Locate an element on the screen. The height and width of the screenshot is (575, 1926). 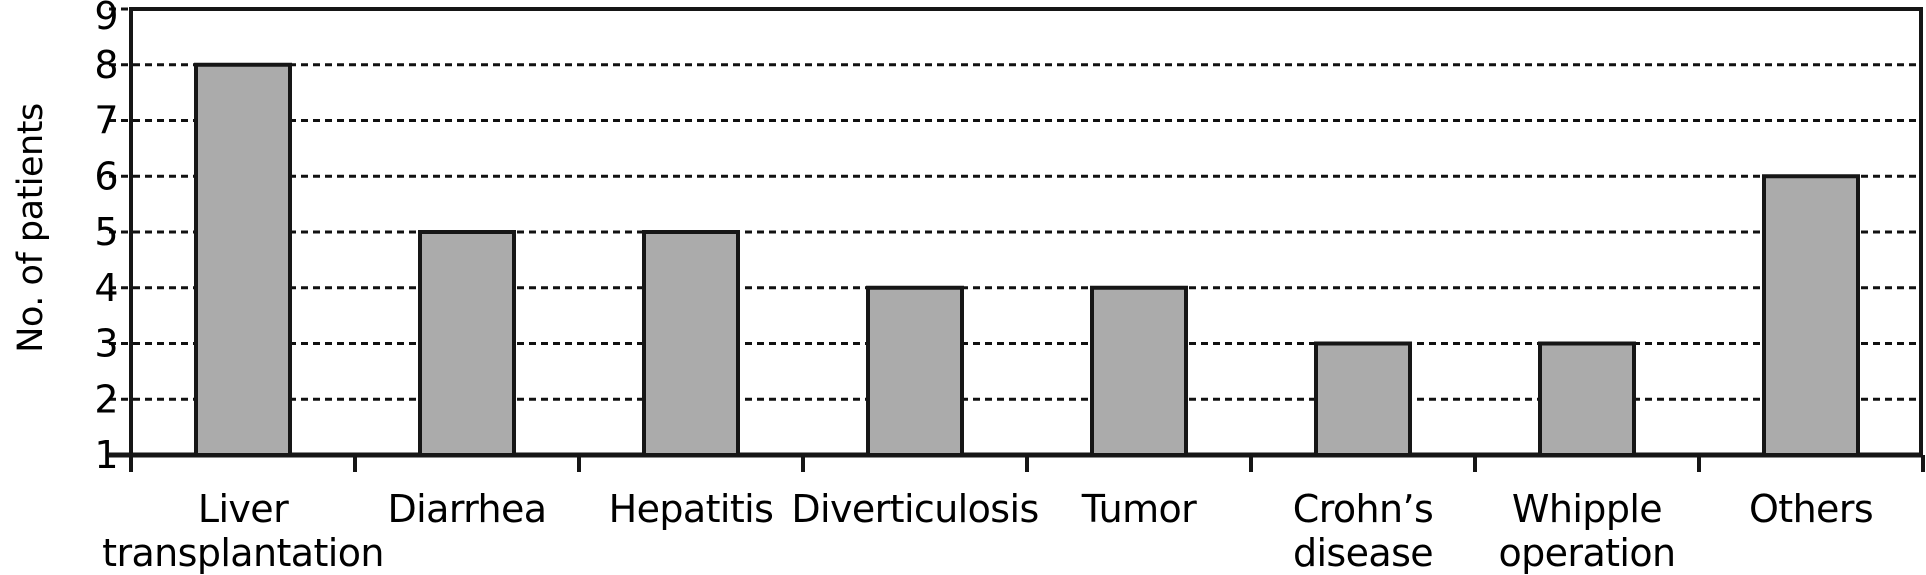
category-label-line: Diarrhea is located at coordinates (467, 509).